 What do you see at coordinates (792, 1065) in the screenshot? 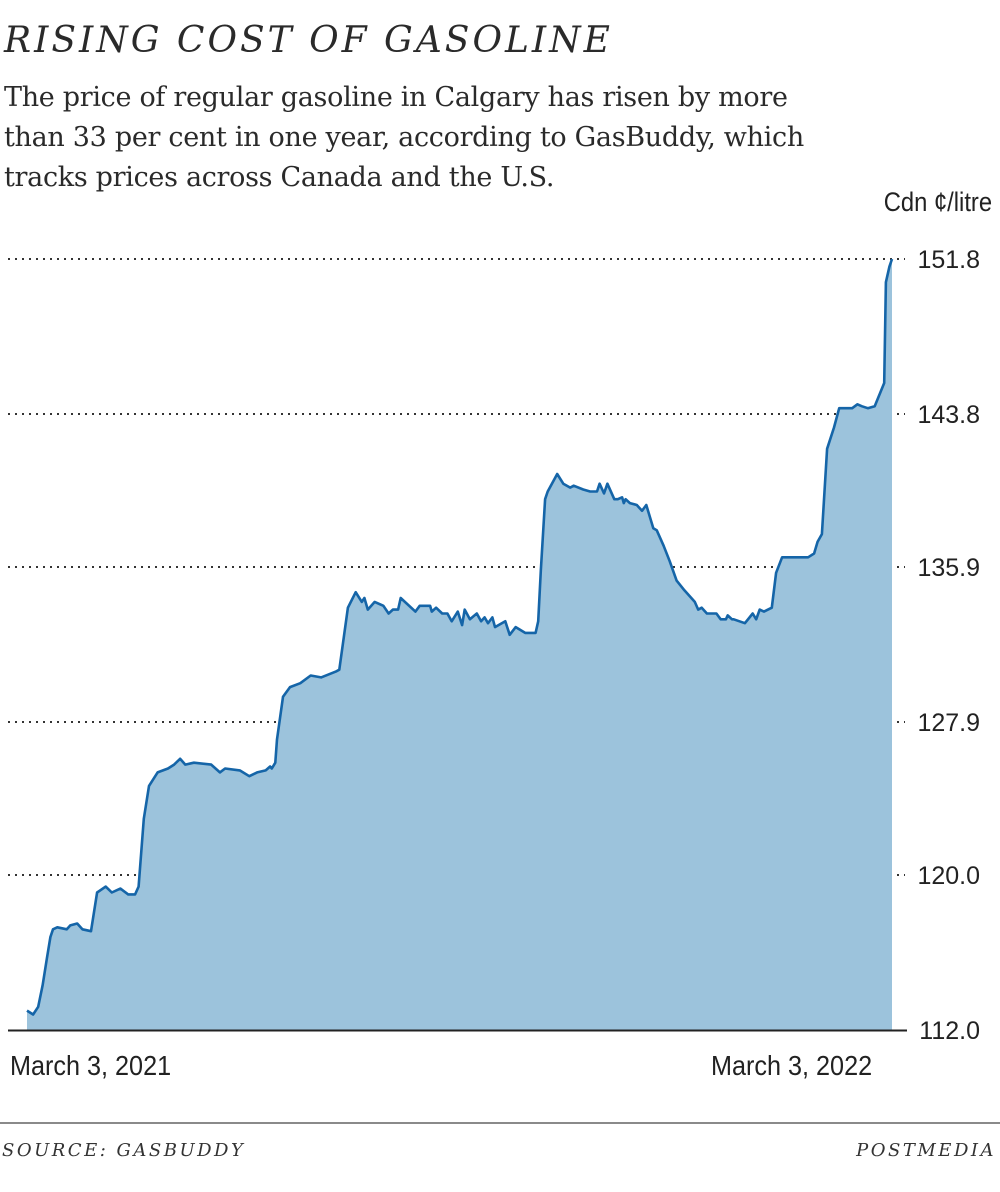
I see `x-axis-end-label: March 3, 2022` at bounding box center [792, 1065].